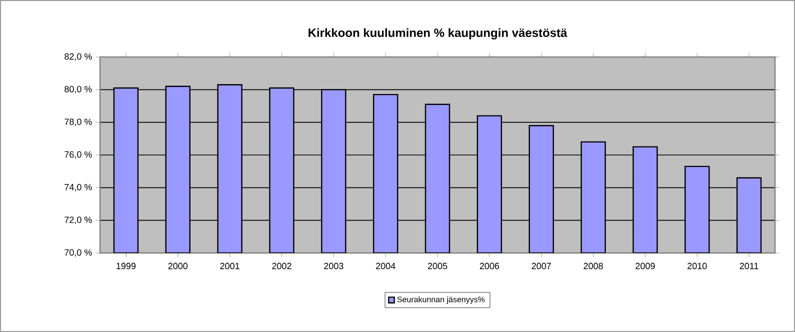 The image size is (795, 332). What do you see at coordinates (78, 220) in the screenshot?
I see `y-tick-label: 72,0 %` at bounding box center [78, 220].